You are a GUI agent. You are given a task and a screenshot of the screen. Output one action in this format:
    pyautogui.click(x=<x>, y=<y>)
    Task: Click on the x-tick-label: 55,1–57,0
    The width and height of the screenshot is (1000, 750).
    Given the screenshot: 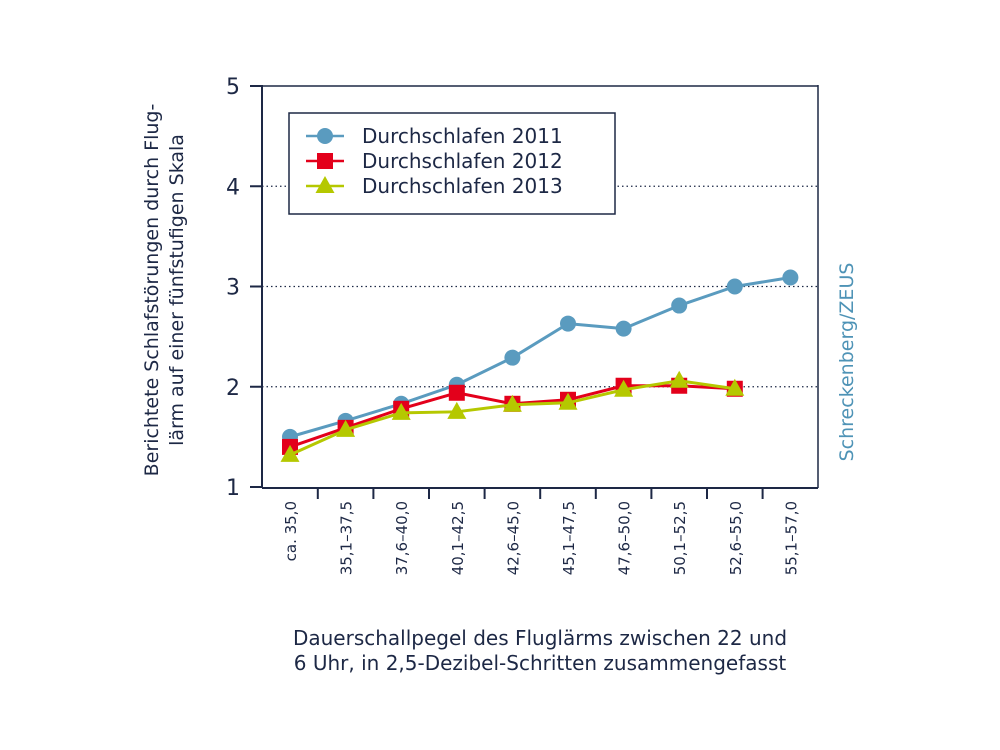 What is the action you would take?
    pyautogui.click(x=791, y=538)
    